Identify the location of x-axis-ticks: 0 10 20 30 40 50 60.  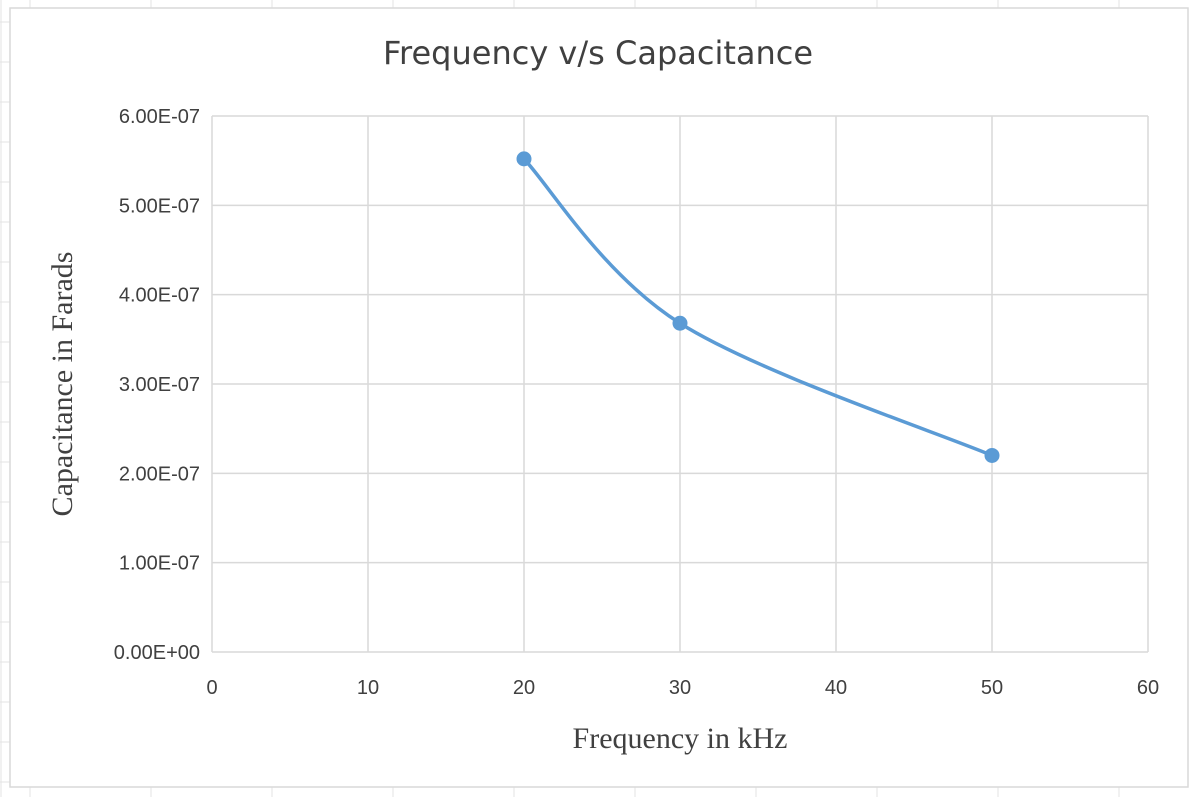
(682, 688).